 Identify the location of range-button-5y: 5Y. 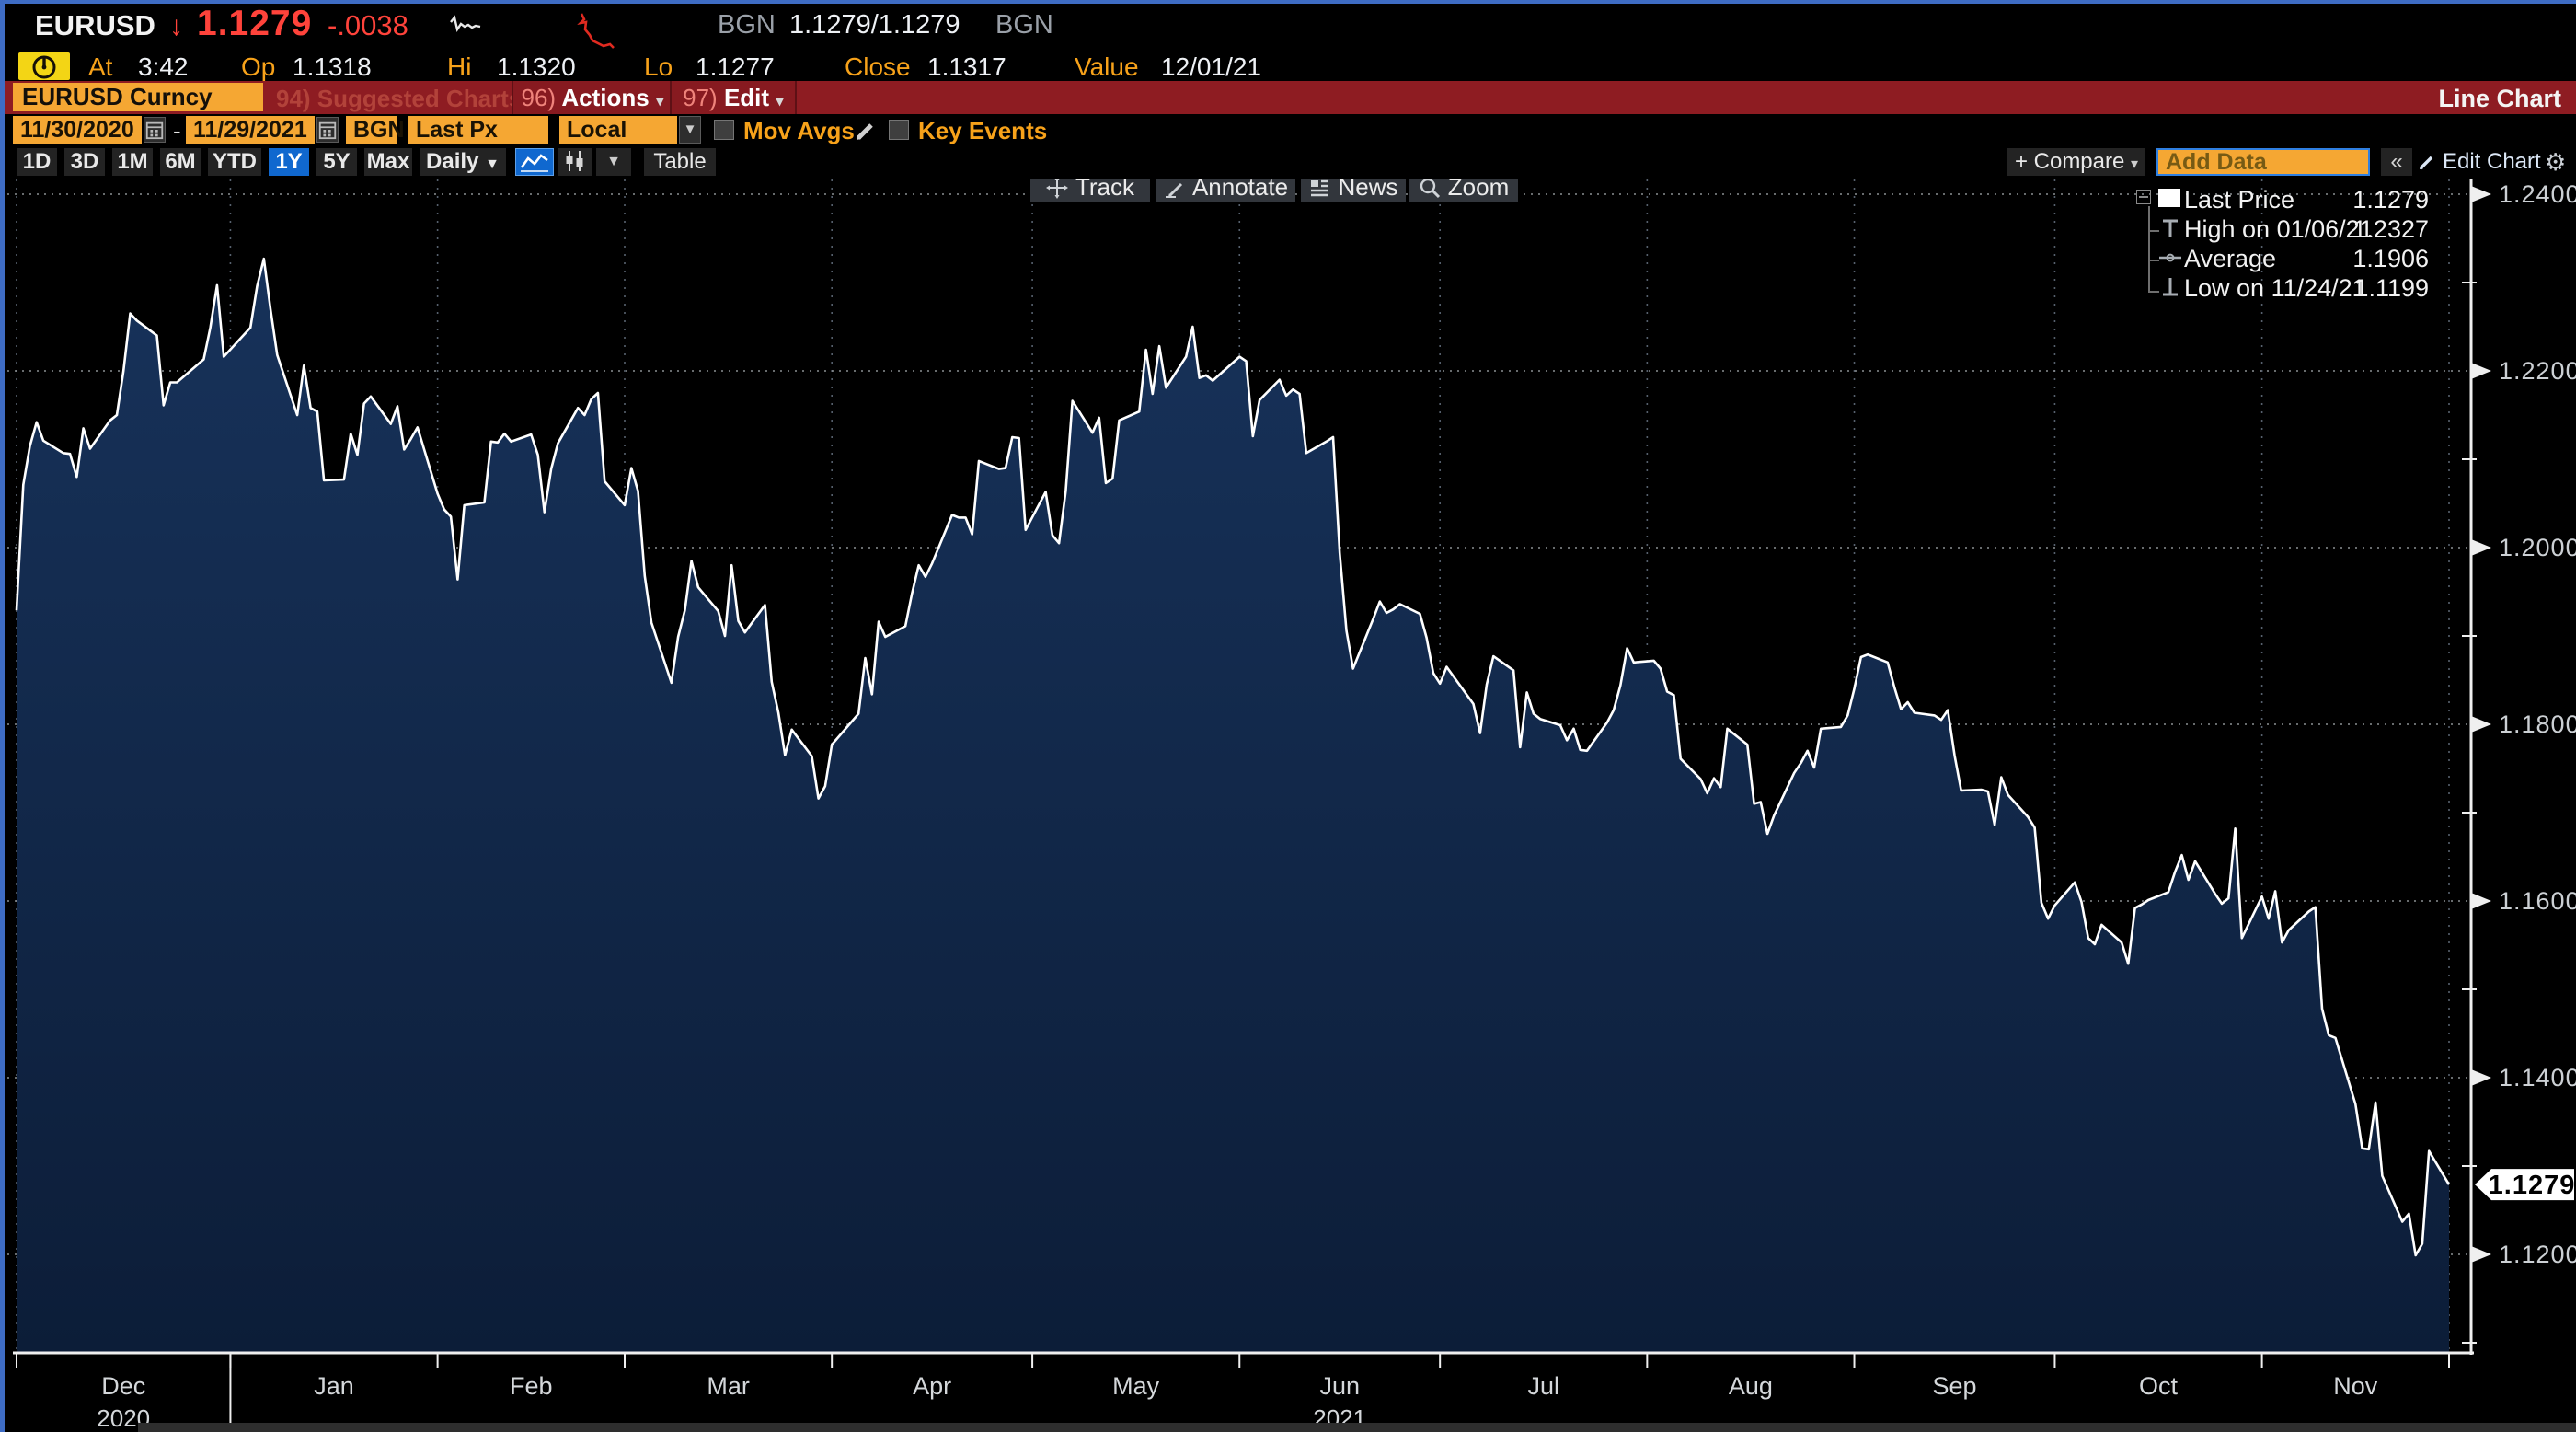
(336, 162).